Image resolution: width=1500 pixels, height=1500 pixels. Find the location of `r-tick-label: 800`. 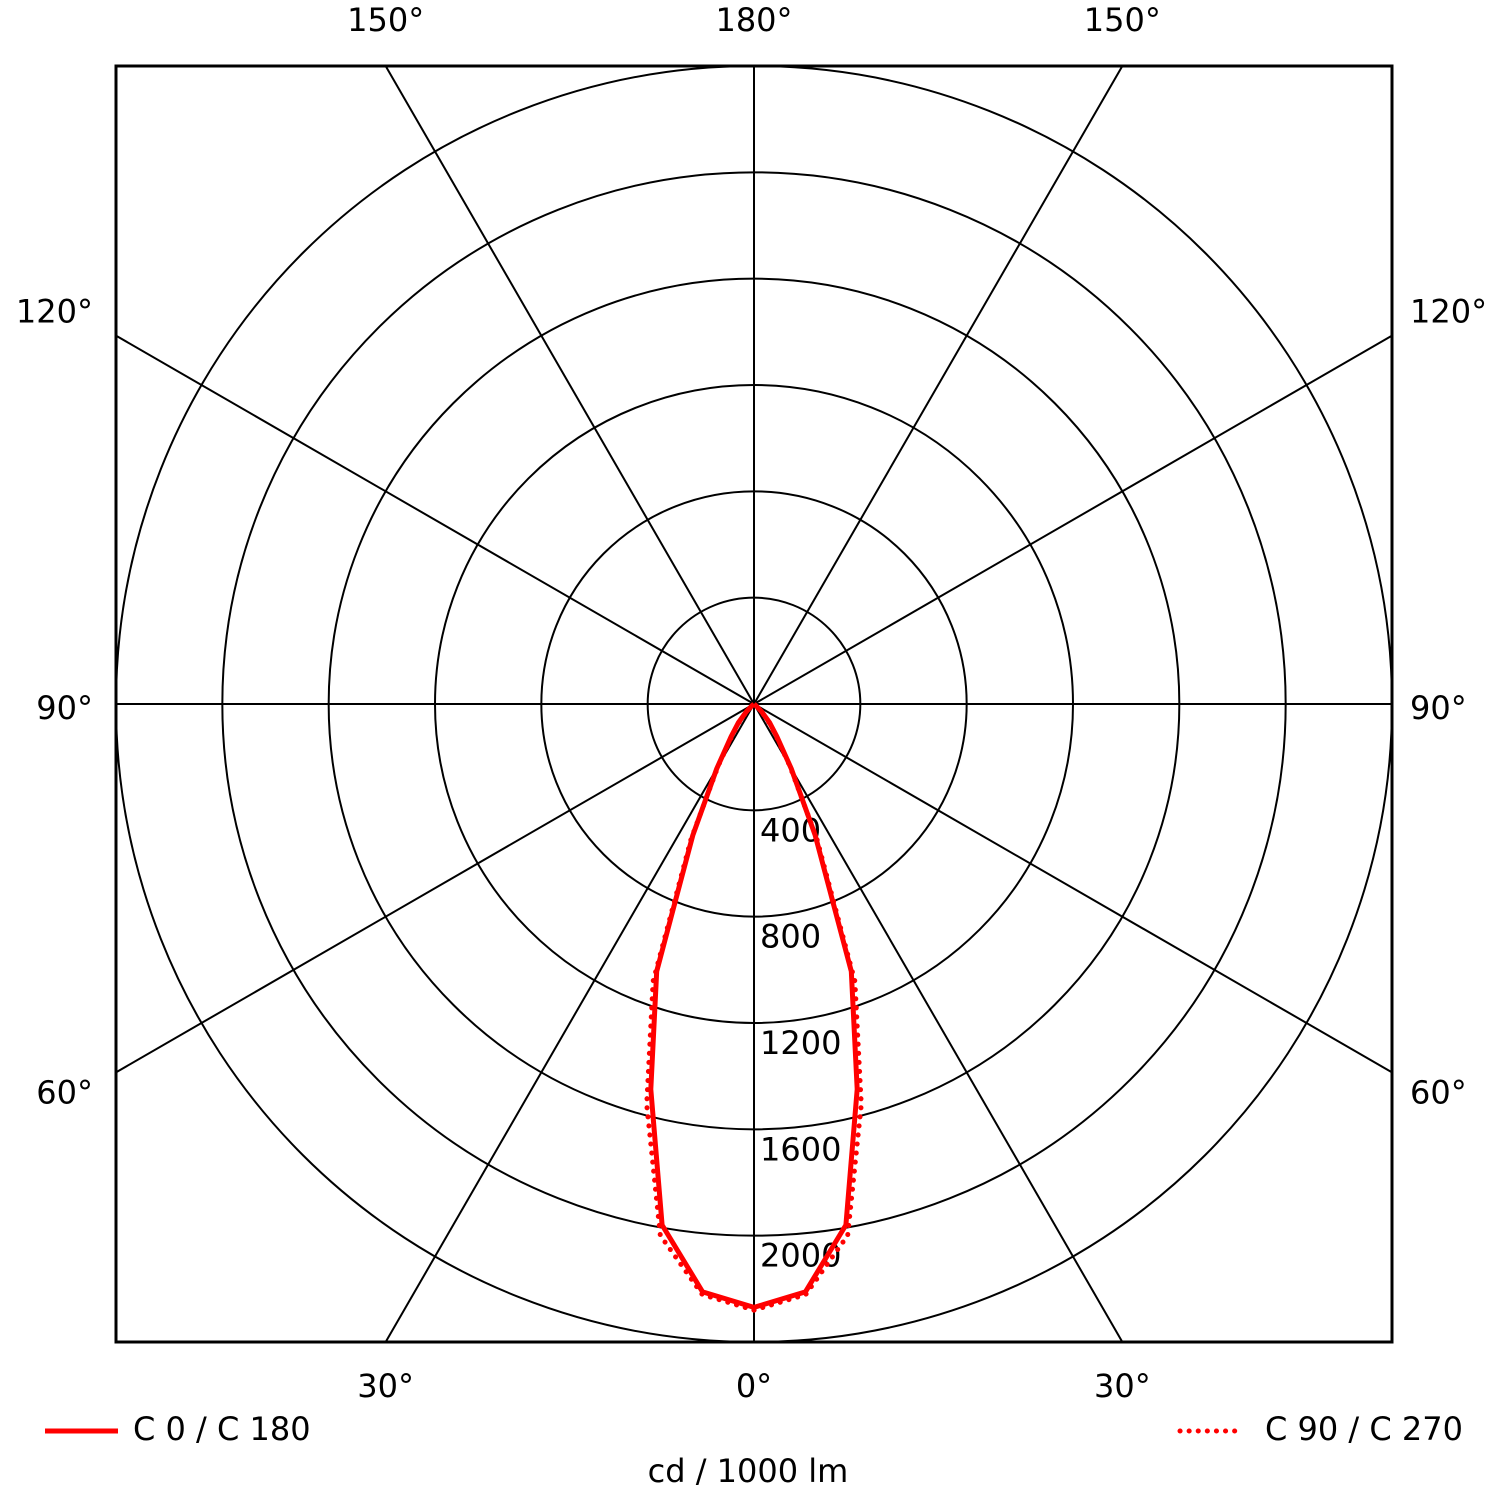

r-tick-label: 800 is located at coordinates (790, 937).